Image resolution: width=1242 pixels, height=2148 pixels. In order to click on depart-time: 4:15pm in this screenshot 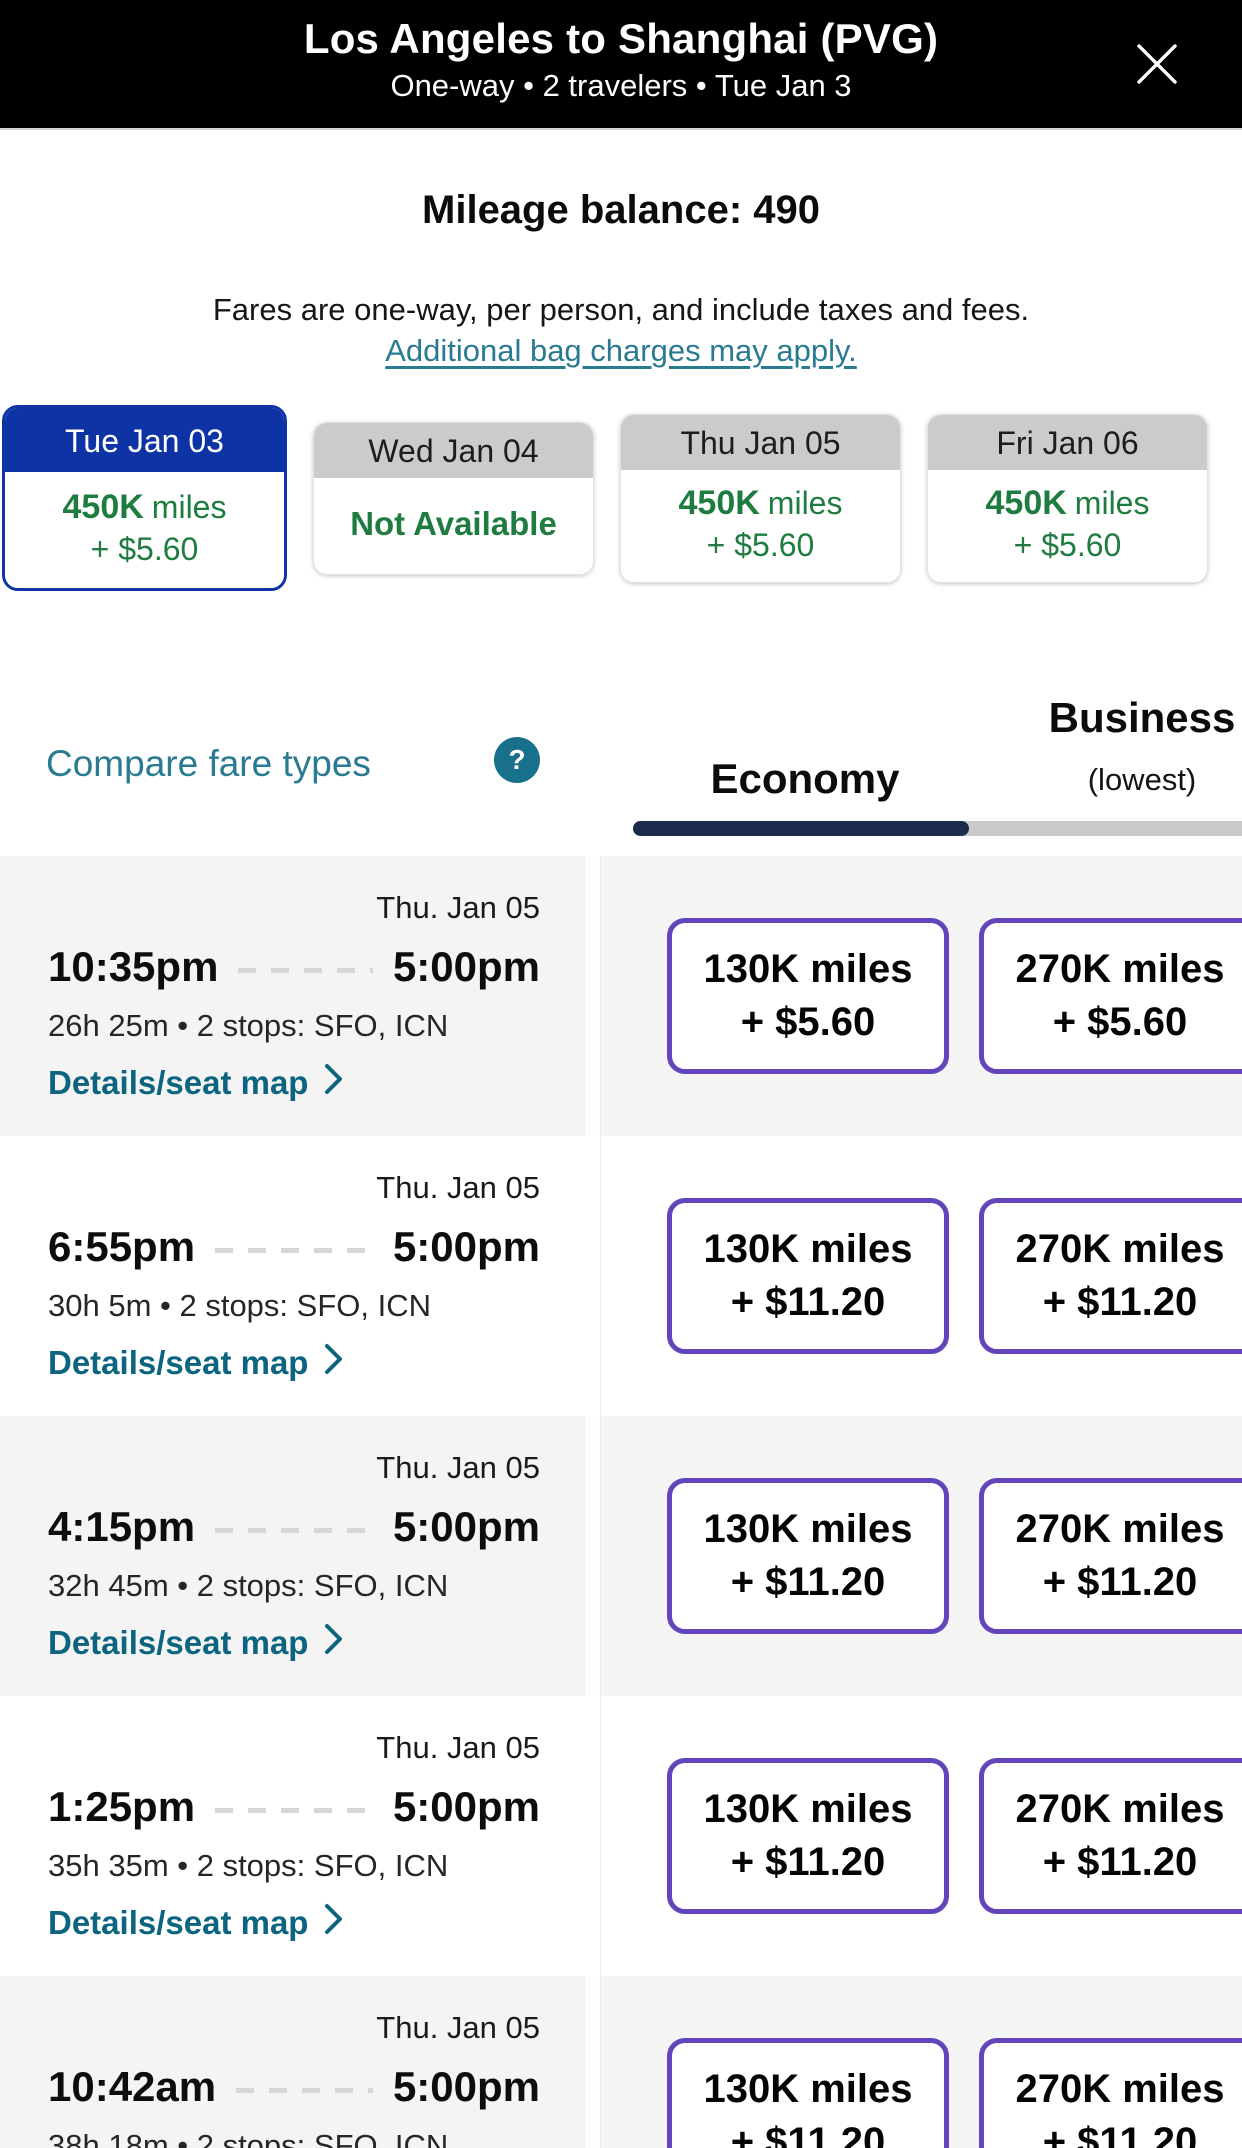, I will do `click(122, 1526)`.